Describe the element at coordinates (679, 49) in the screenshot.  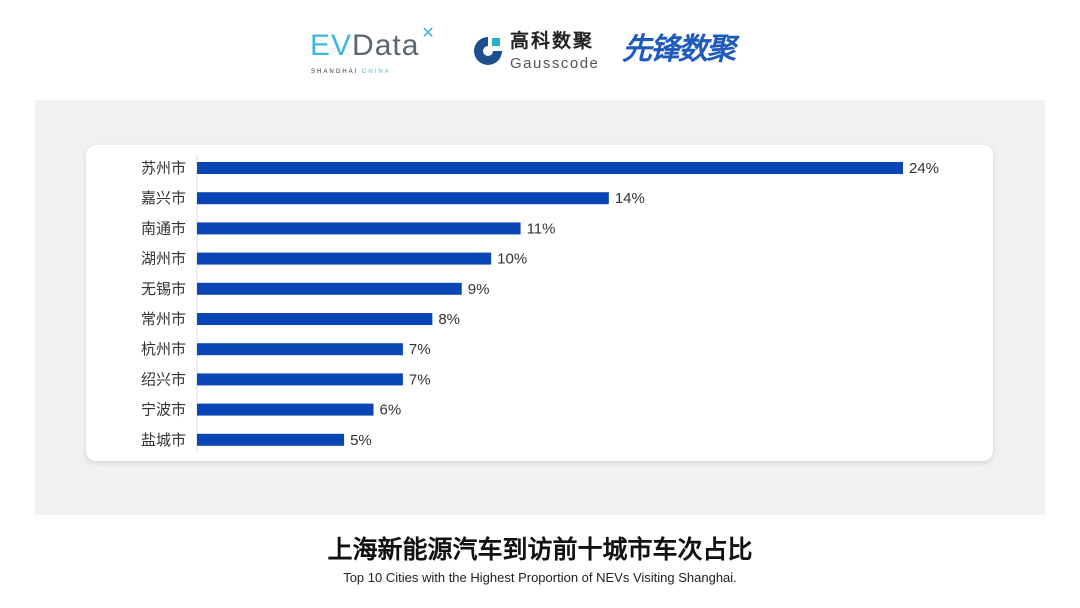
I see `xianfeng-logo: 先锋数聚` at that location.